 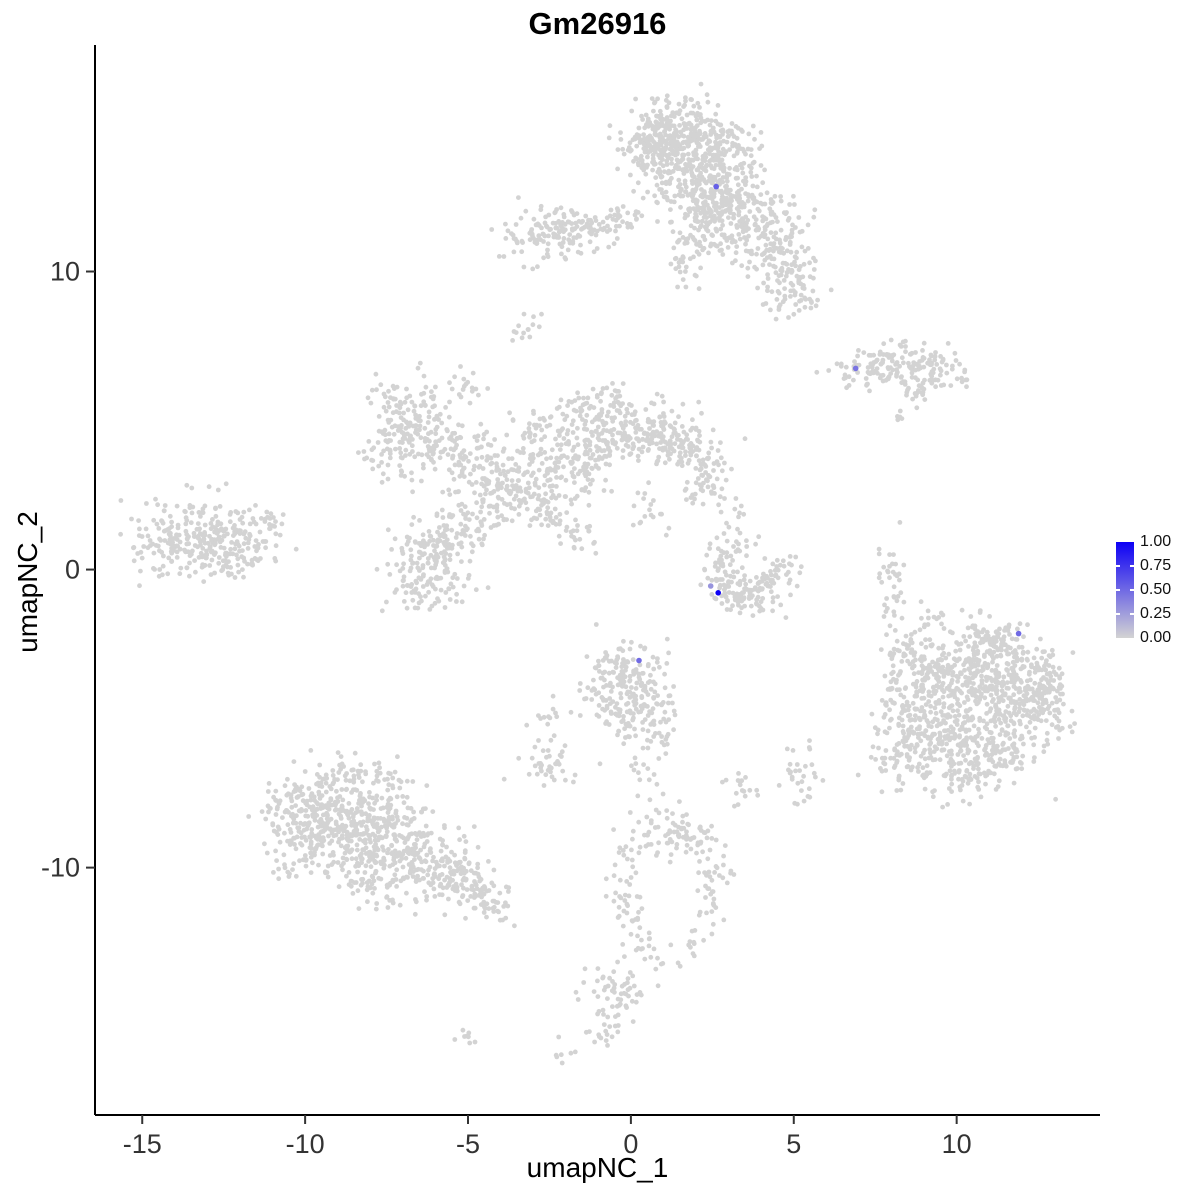 I want to click on legend: 1.00 0.75 0.50 0.25 0.00, so click(x=1157, y=592).